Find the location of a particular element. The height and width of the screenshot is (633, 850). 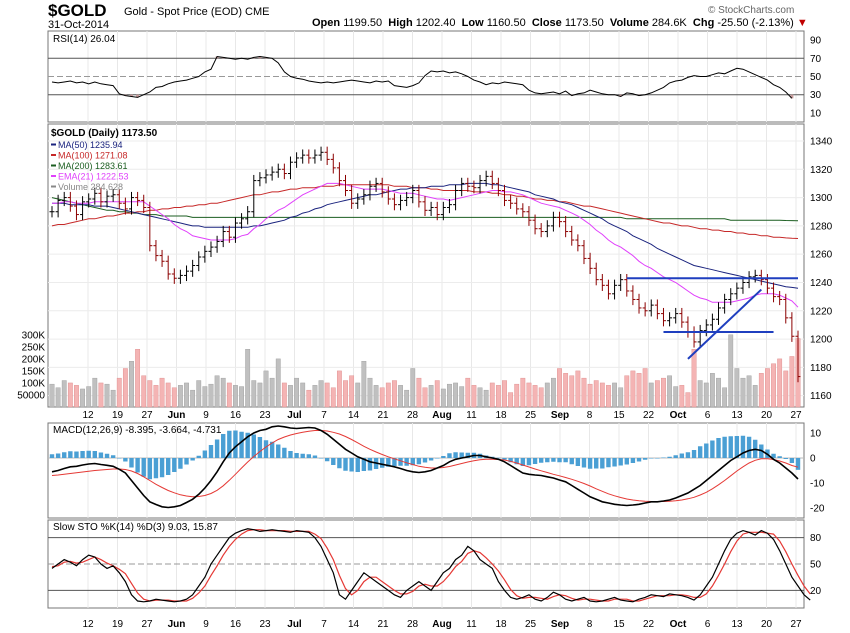

x-tick-label: 13 is located at coordinates (737, 624).